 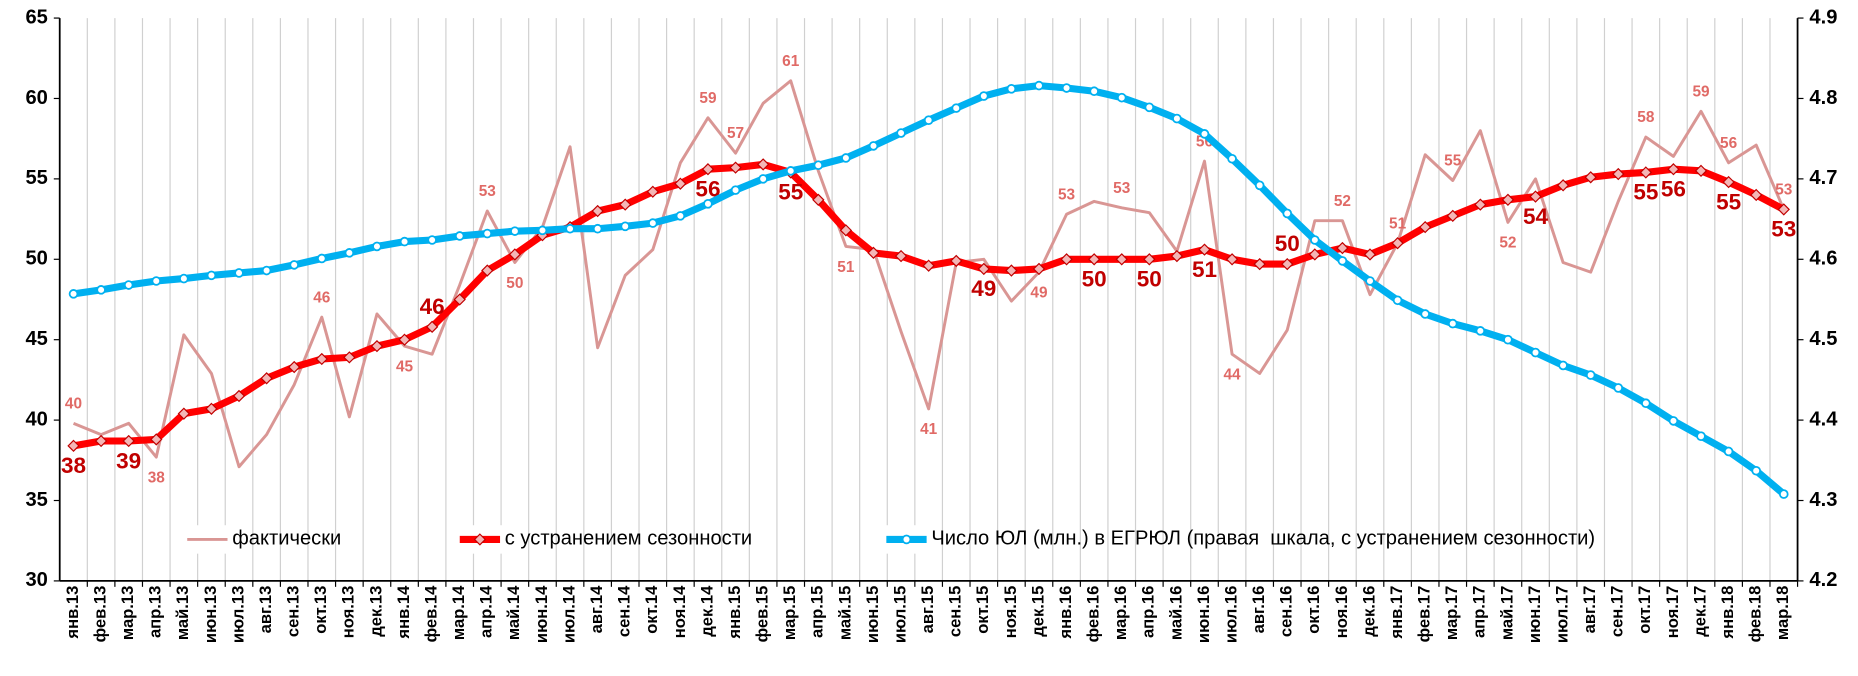 I want to click on x-tick-label: апр.14, so click(x=486, y=611).